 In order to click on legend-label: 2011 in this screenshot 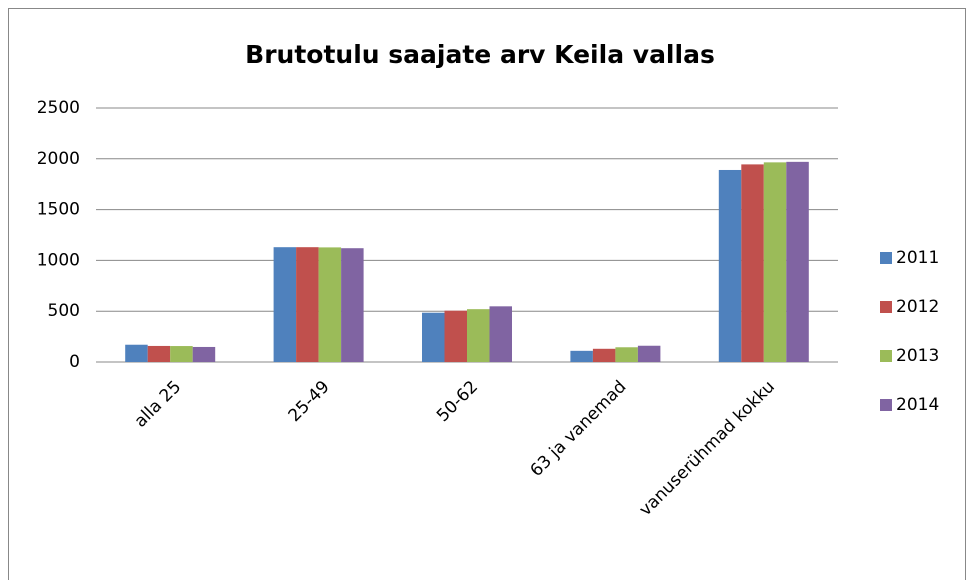, I will do `click(917, 258)`.